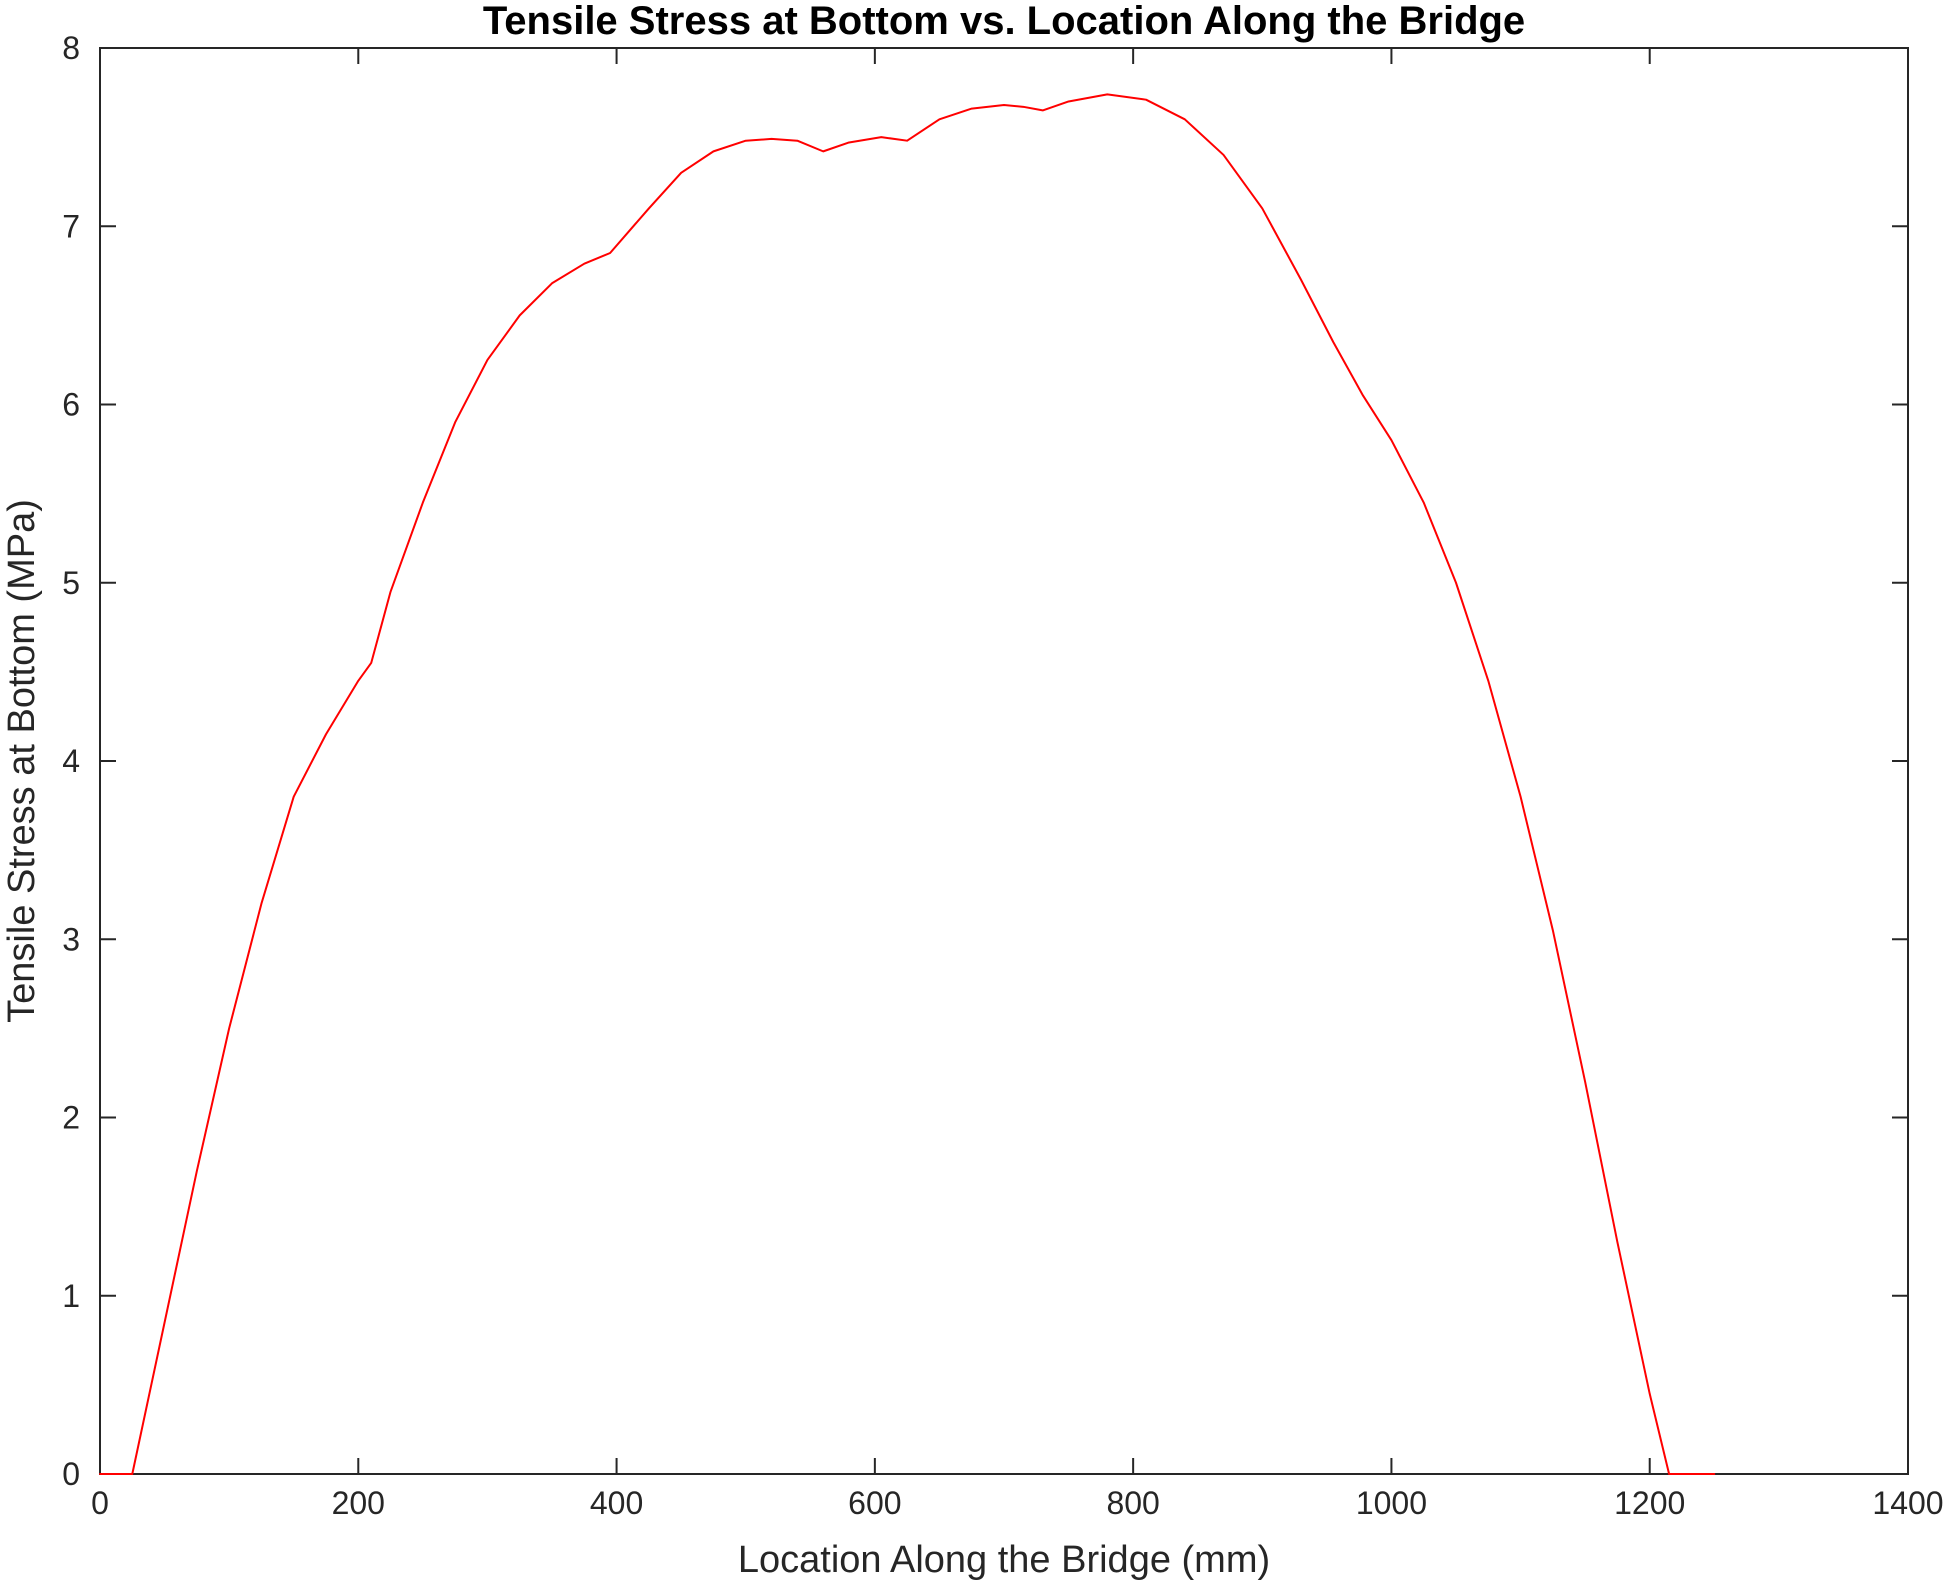  What do you see at coordinates (100, 1503) in the screenshot?
I see `x-tick-label: 0` at bounding box center [100, 1503].